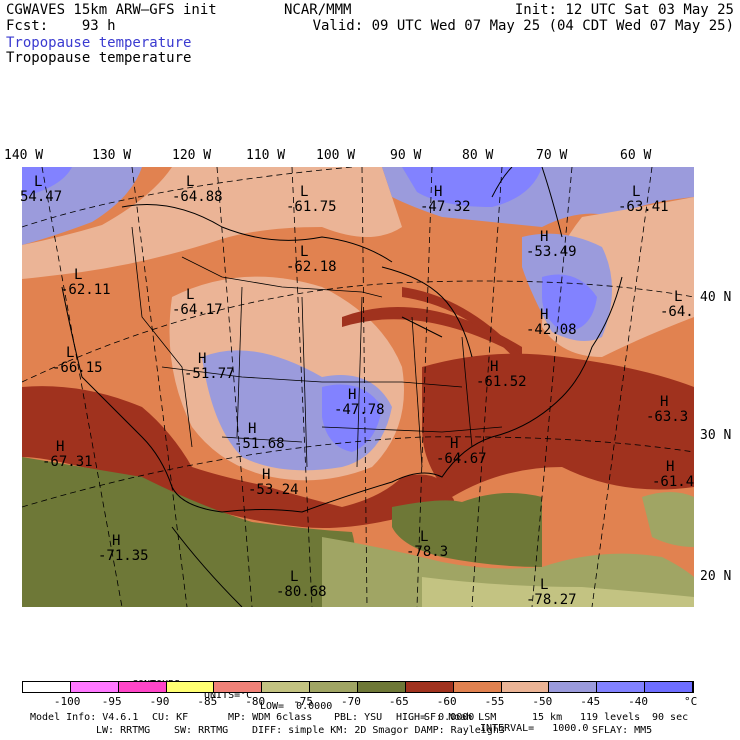  Describe the element at coordinates (551, 330) in the screenshot. I see `hl-value: -42.08` at that location.